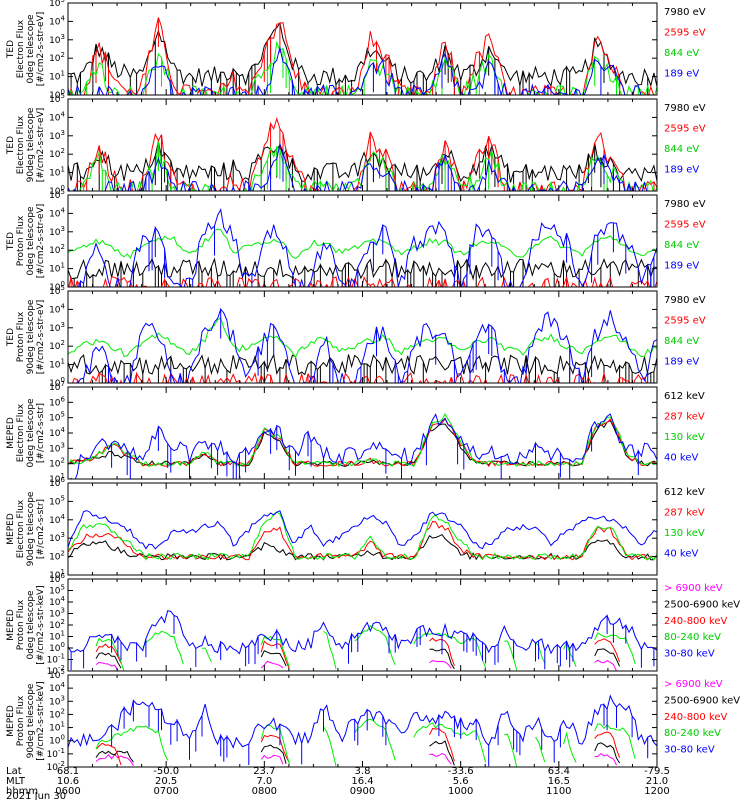  What do you see at coordinates (696, 717) in the screenshot?
I see `legend-entry: 240-800 keV` at bounding box center [696, 717].